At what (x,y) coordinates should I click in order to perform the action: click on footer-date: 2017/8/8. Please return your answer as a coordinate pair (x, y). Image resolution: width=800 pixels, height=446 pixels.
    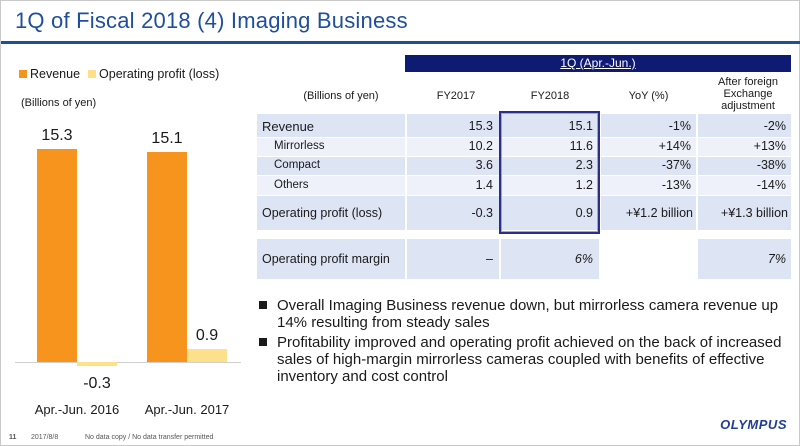
    Looking at the image, I should click on (45, 437).